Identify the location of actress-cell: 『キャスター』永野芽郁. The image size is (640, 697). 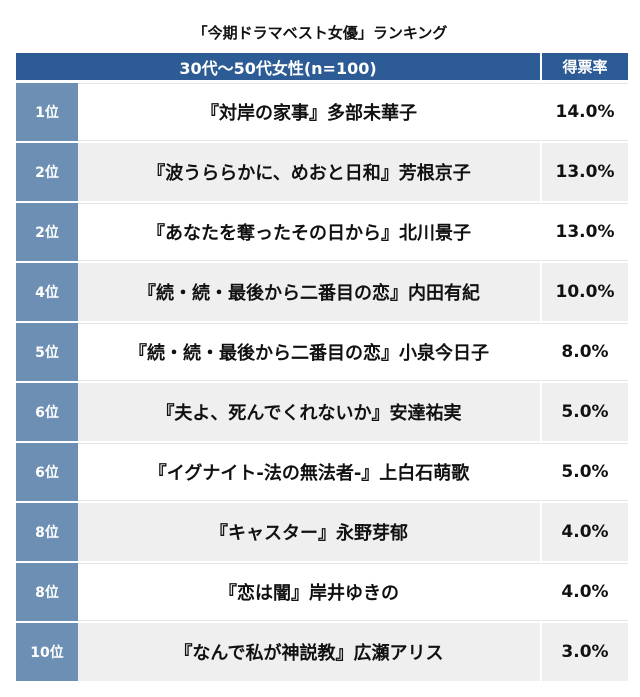
(310, 532).